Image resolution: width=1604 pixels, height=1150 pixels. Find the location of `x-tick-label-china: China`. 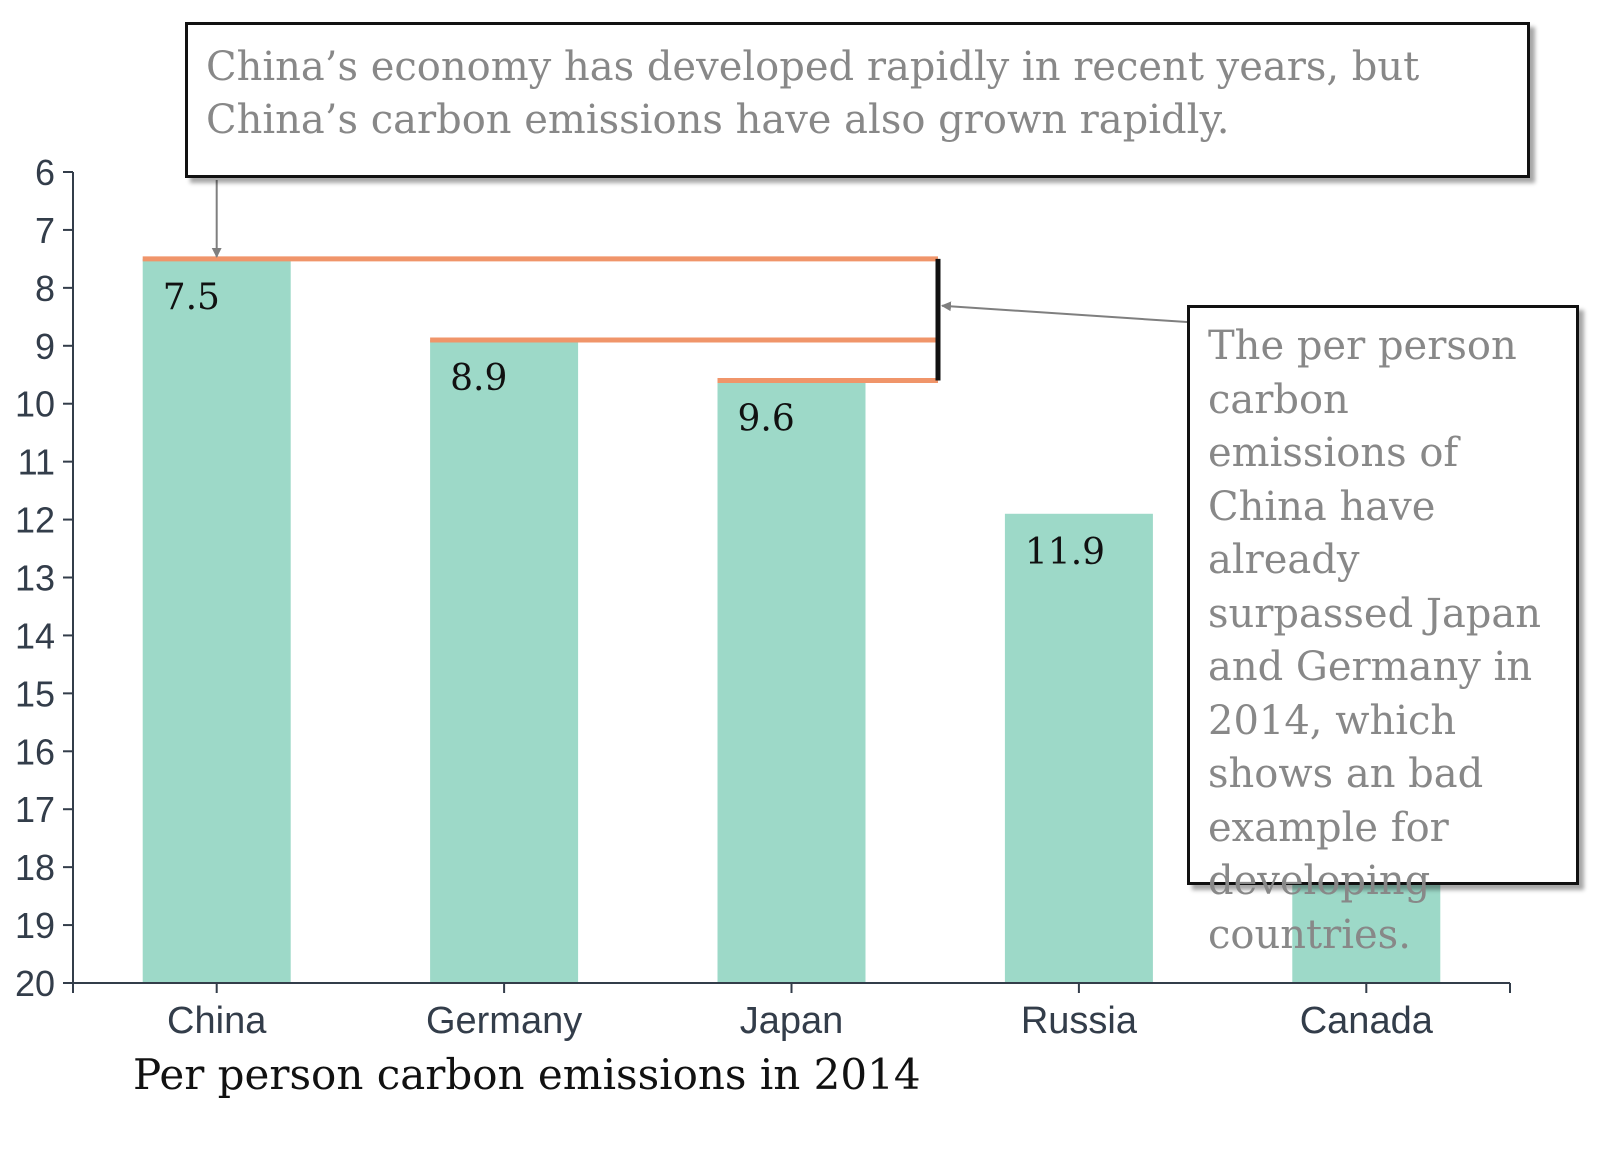

x-tick-label-china: China is located at coordinates (217, 1021).